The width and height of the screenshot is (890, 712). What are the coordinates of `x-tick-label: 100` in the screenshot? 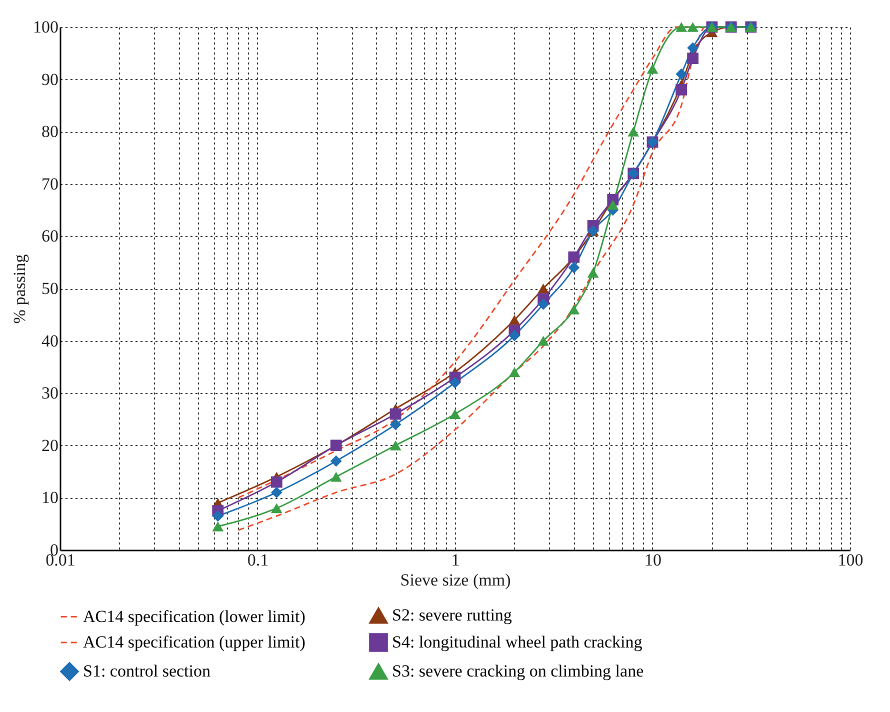 It's located at (851, 560).